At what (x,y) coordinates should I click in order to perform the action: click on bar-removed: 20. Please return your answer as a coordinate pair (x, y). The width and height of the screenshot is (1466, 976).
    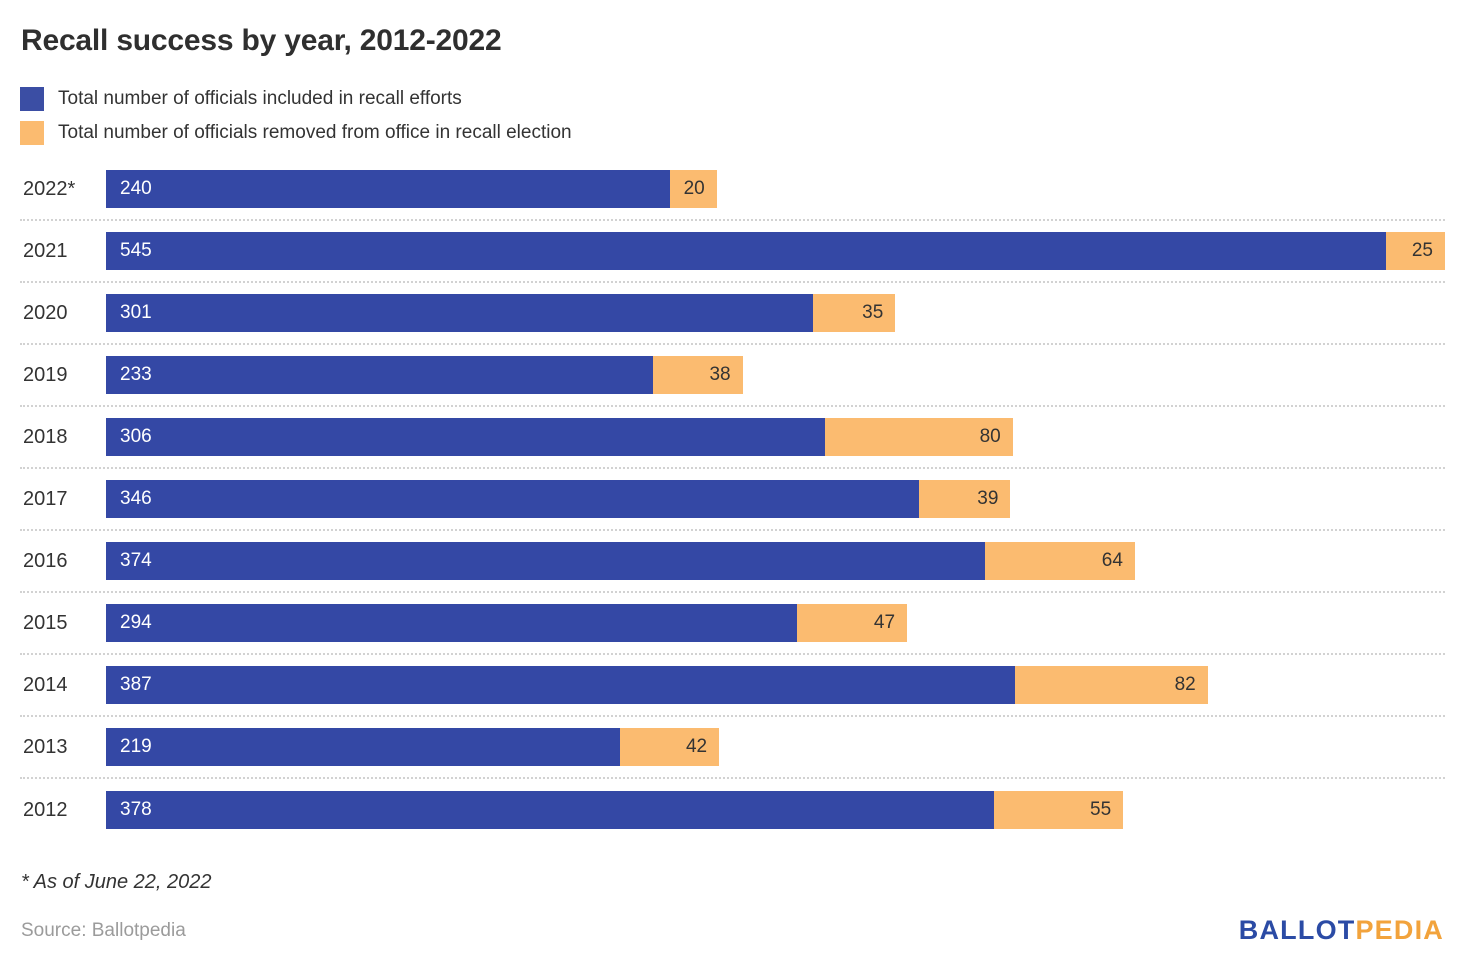
    Looking at the image, I should click on (693, 189).